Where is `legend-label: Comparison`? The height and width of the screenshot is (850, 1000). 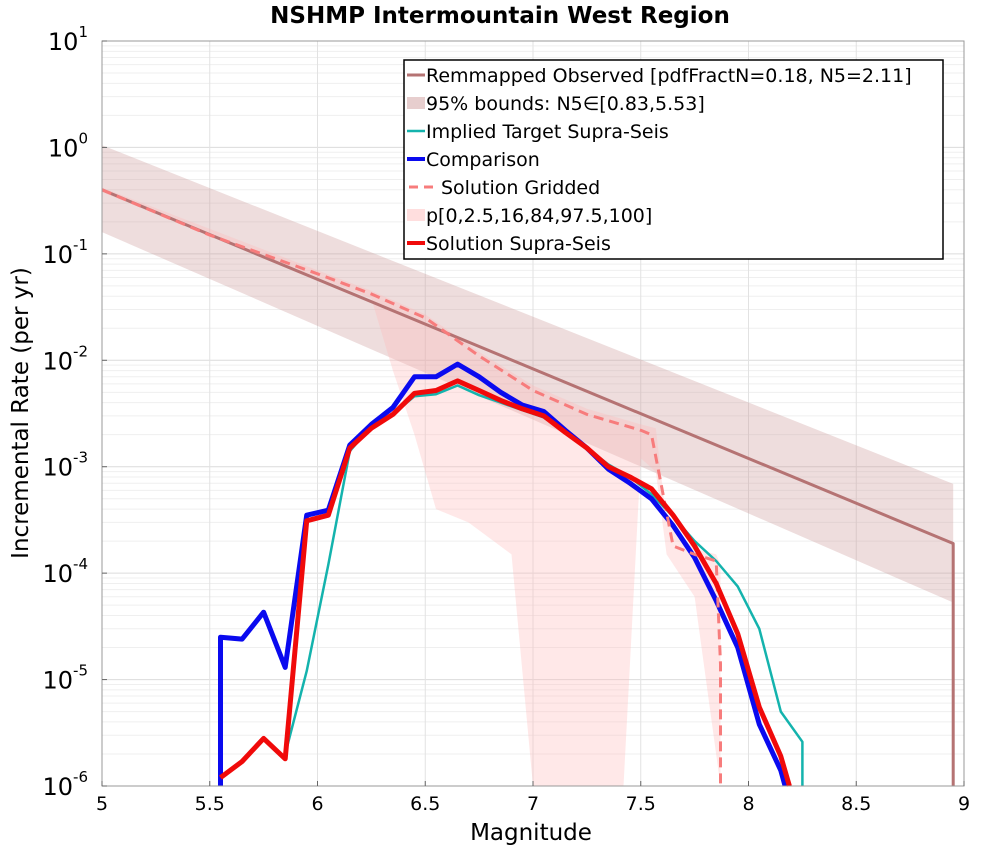 legend-label: Comparison is located at coordinates (483, 160).